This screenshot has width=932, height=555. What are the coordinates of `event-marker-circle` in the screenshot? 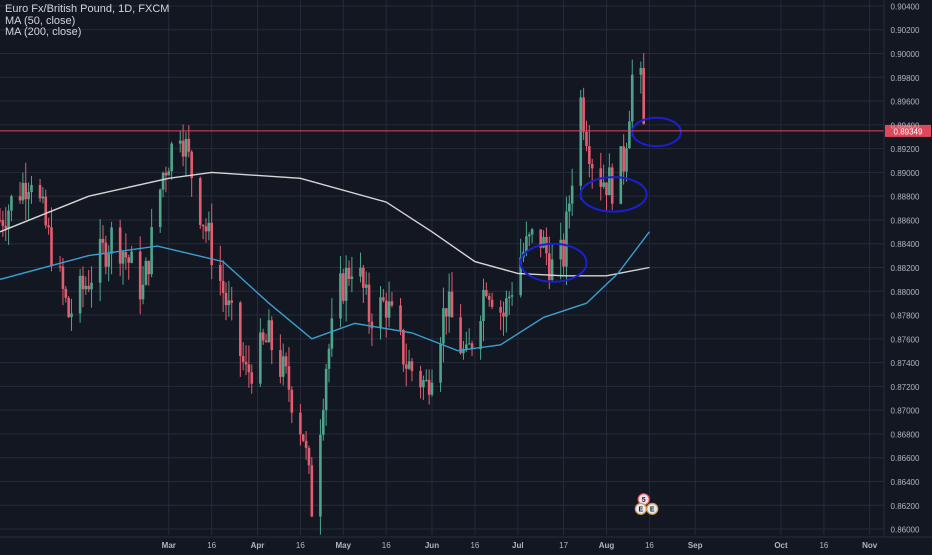 It's located at (652, 508).